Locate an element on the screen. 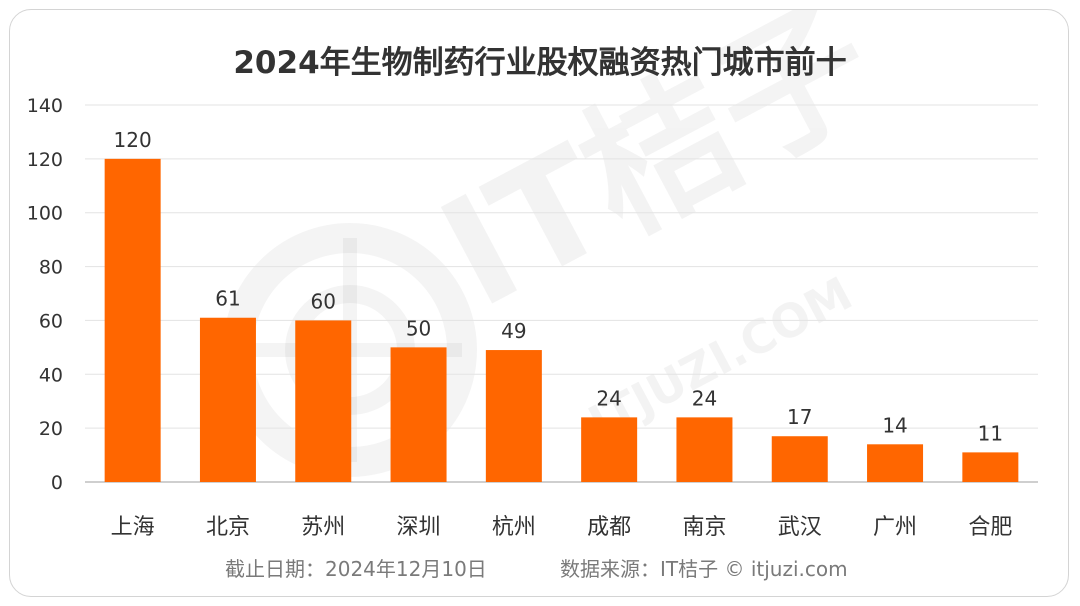 This screenshot has width=1080, height=606. category-label: 北京 is located at coordinates (228, 527).